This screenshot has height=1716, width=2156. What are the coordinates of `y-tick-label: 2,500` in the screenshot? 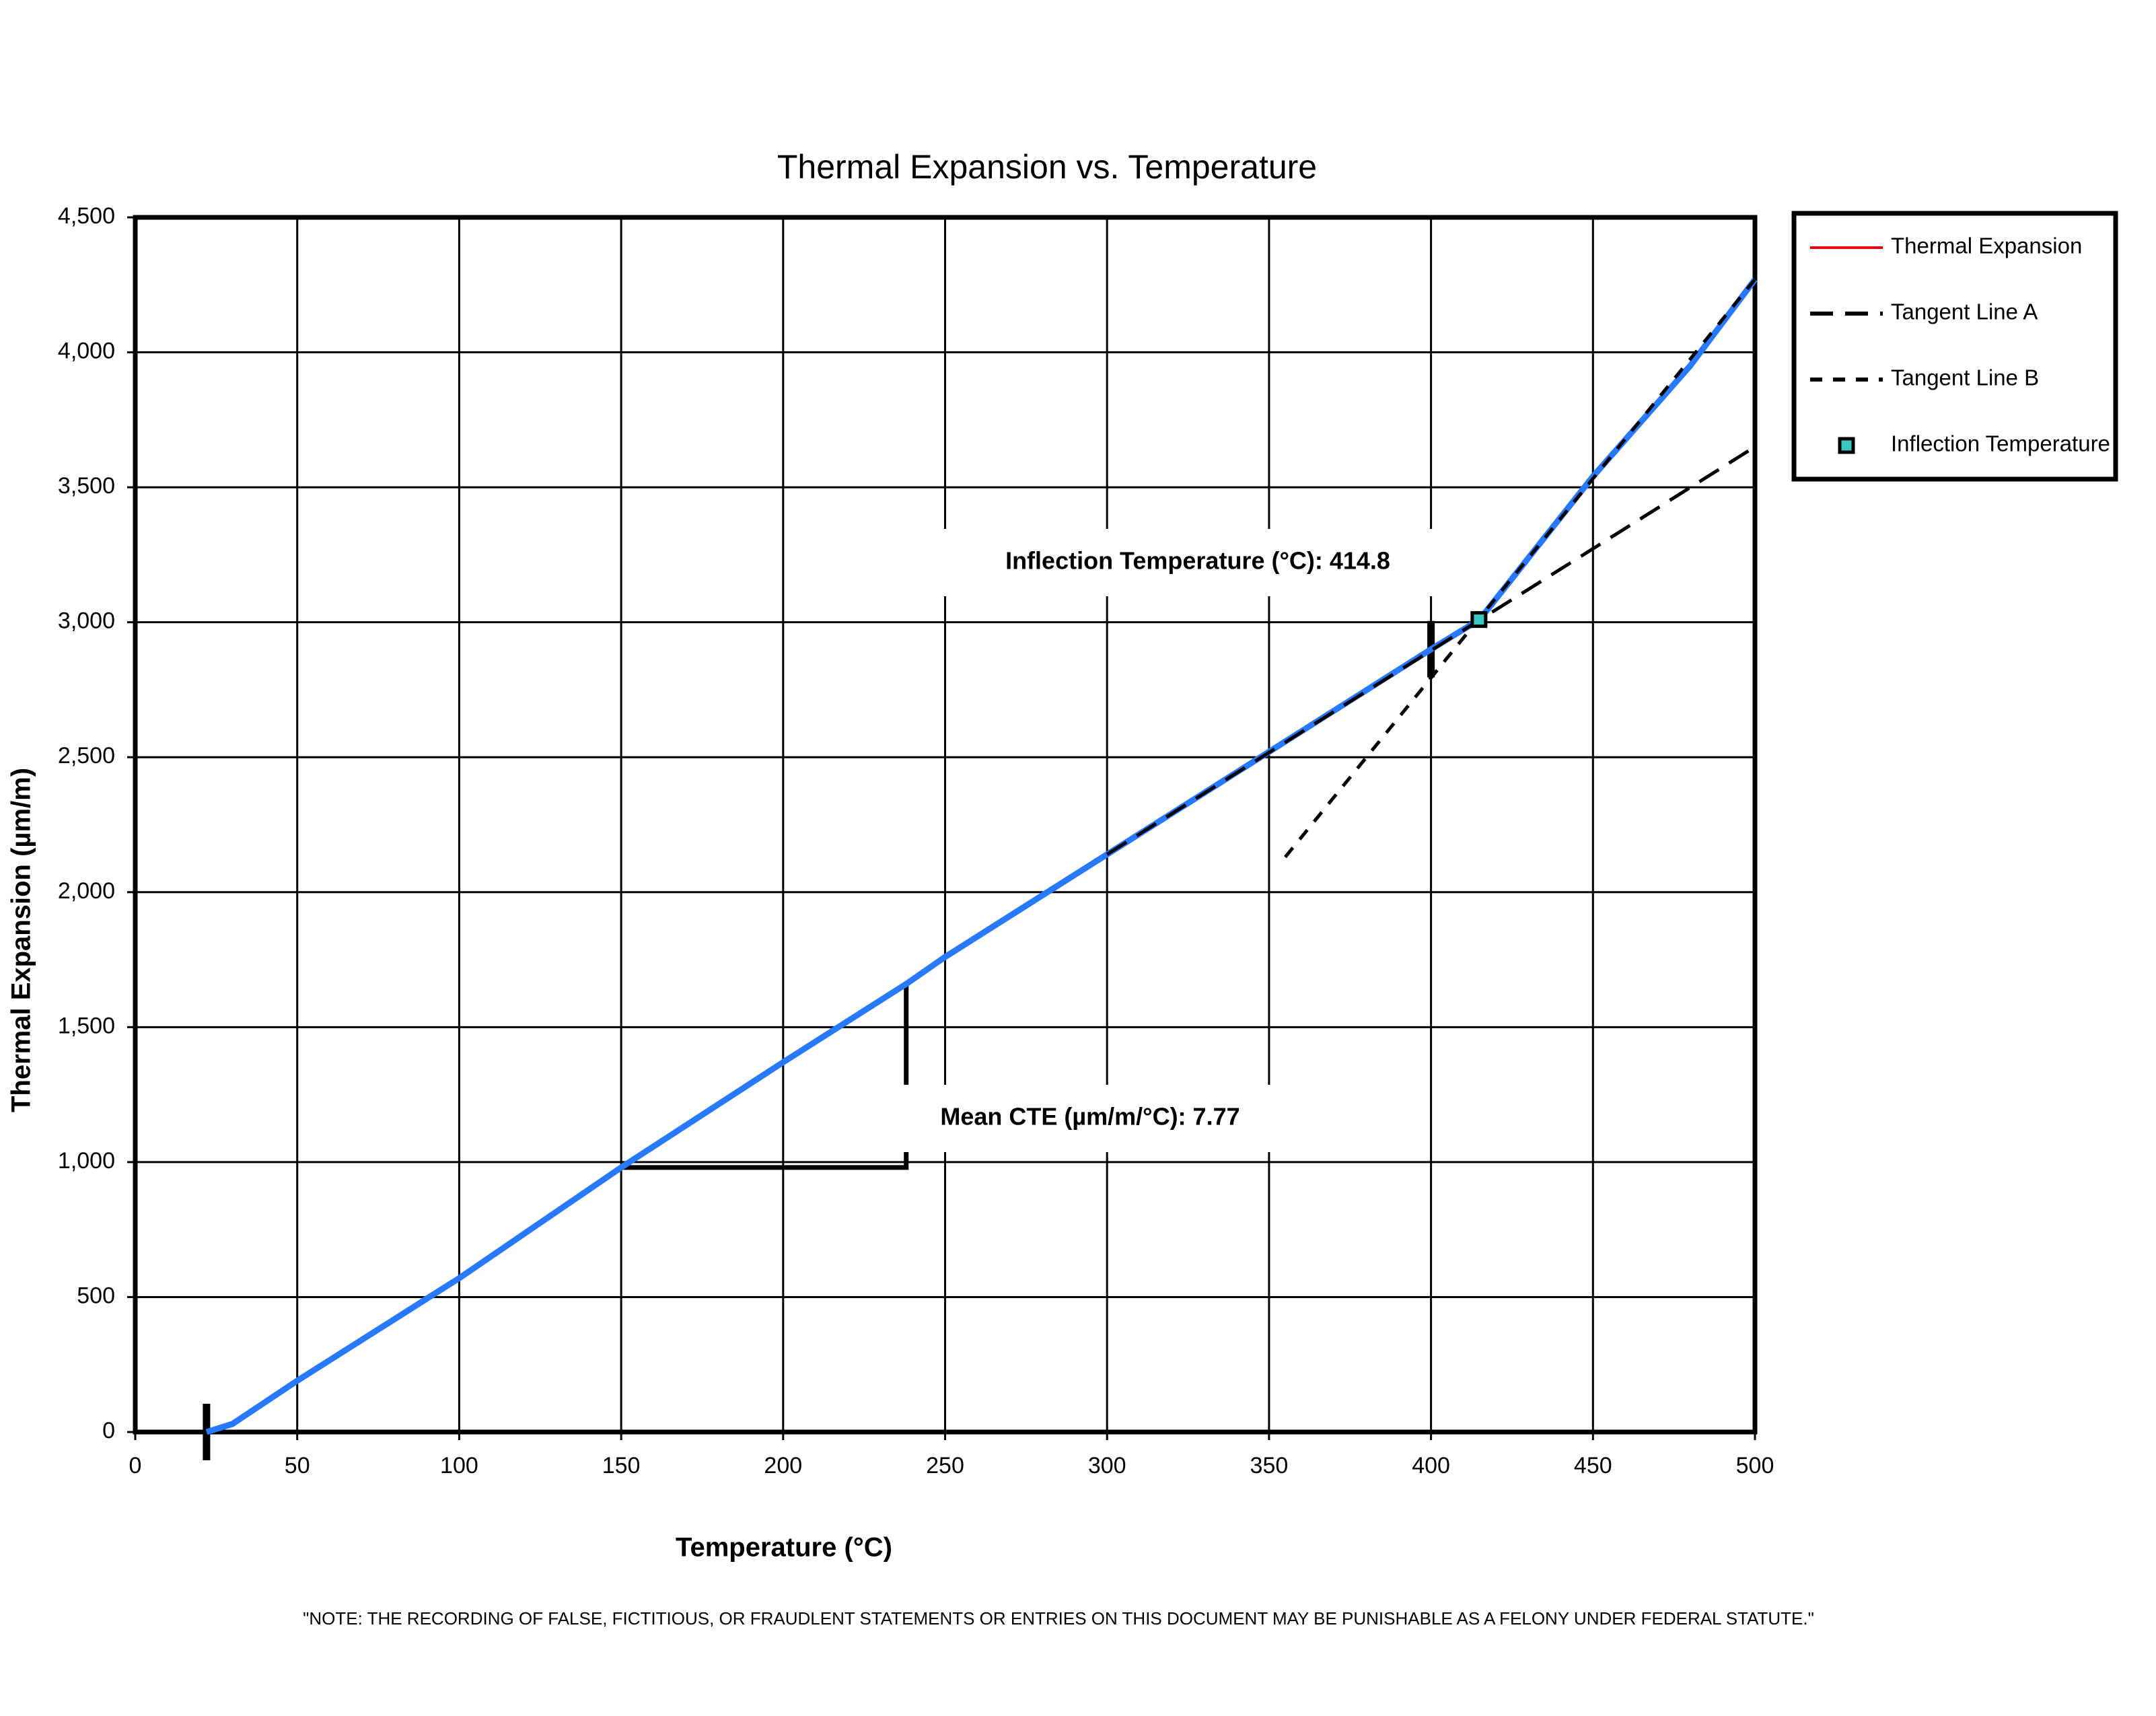 It's located at (86, 756).